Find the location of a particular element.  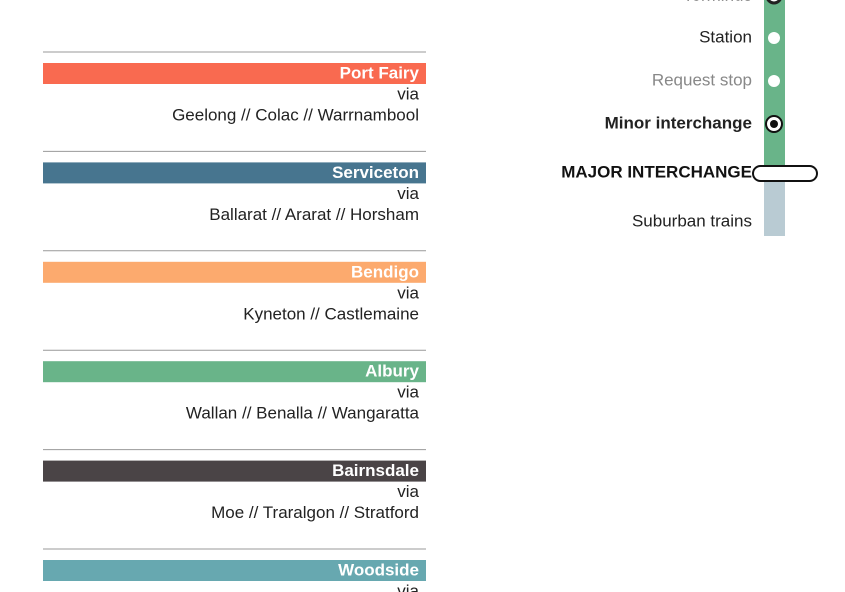

suburban-line is located at coordinates (774, 209).